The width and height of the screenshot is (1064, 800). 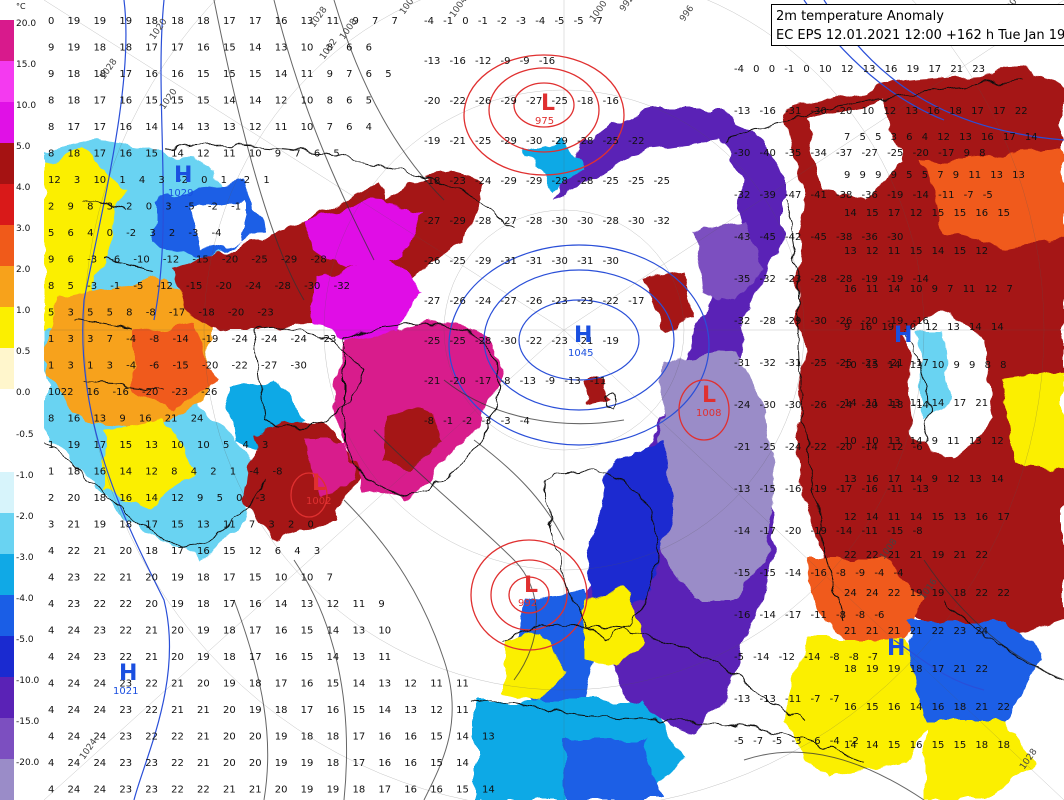 I want to click on field-na-central-hot, so click(x=174, y=365).